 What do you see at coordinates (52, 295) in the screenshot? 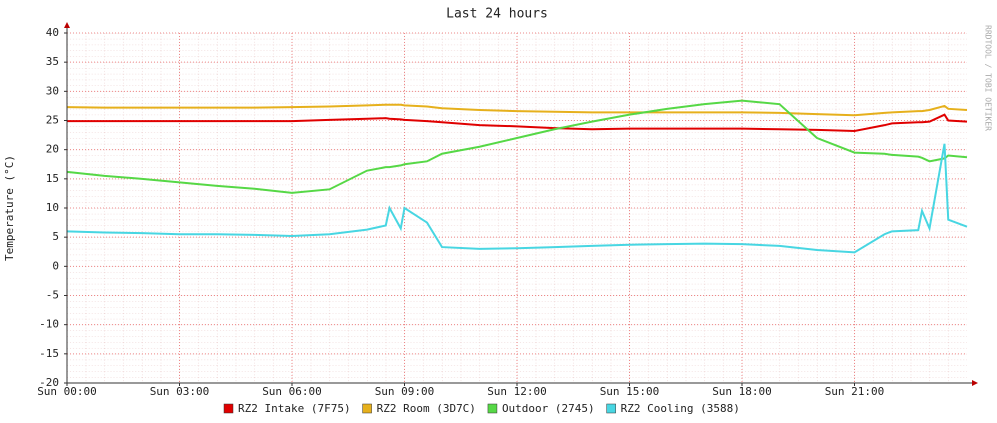
I see `y-tick-label: -5` at bounding box center [52, 295].